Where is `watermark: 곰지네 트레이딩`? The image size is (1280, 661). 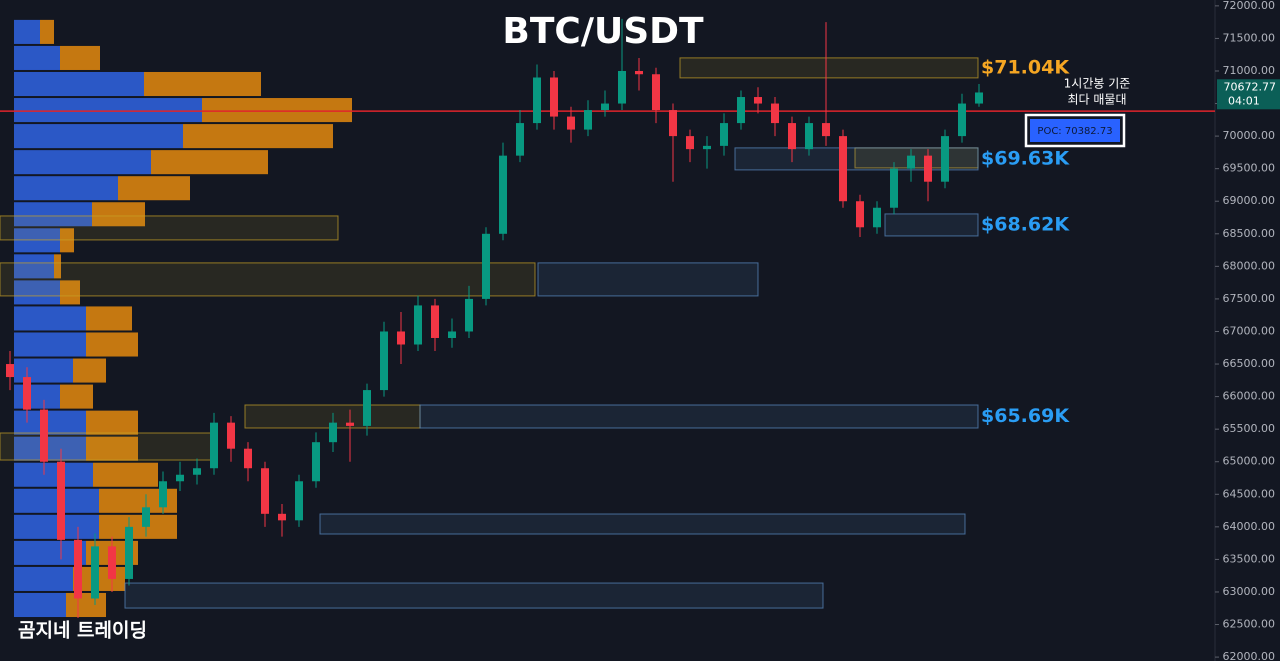
watermark: 곰지네 트레이딩 is located at coordinates (82, 631).